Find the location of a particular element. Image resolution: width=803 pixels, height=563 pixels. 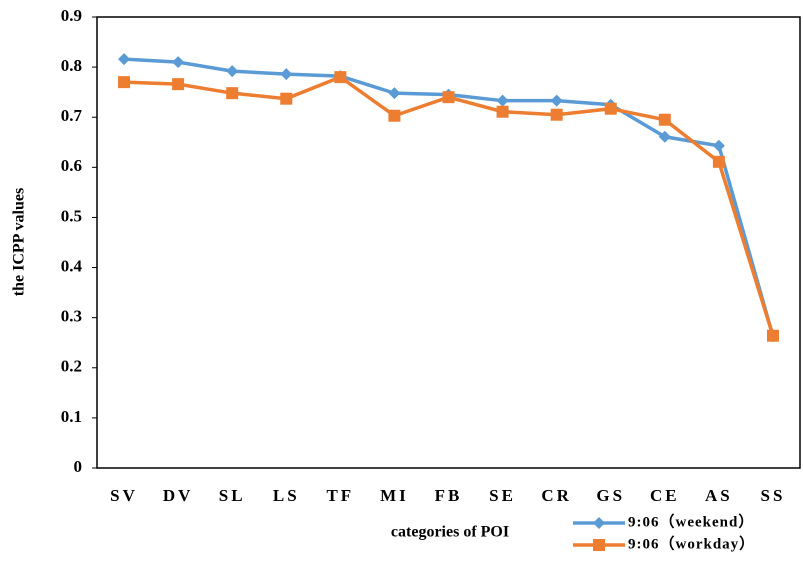

x-tick-label: SV is located at coordinates (124, 495).